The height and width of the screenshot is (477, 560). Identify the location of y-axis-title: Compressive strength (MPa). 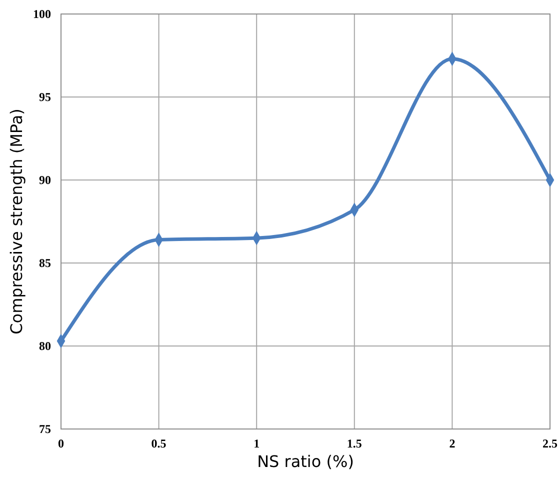
(16, 221).